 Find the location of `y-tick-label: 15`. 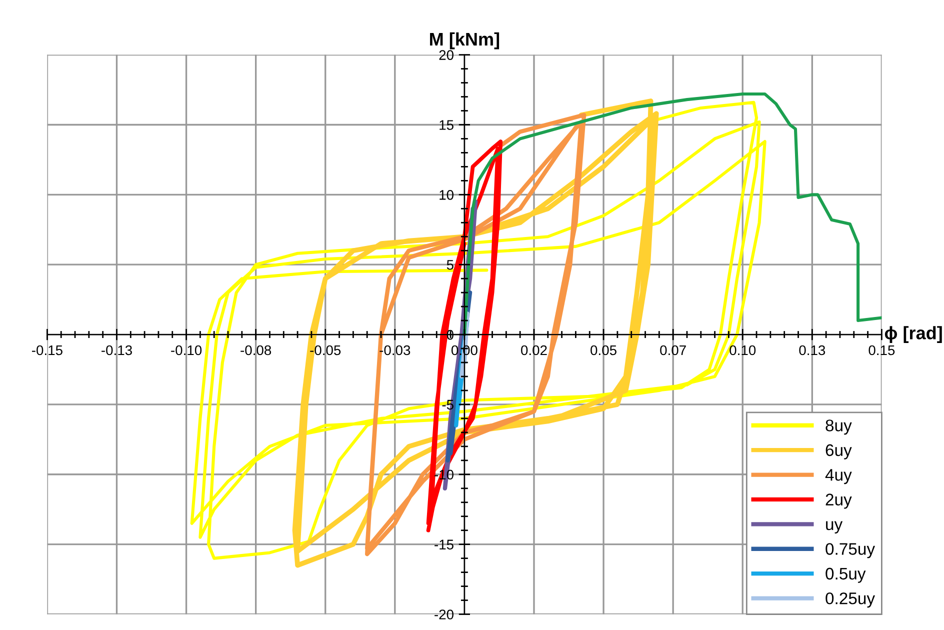

y-tick-label: 15 is located at coordinates (447, 125).